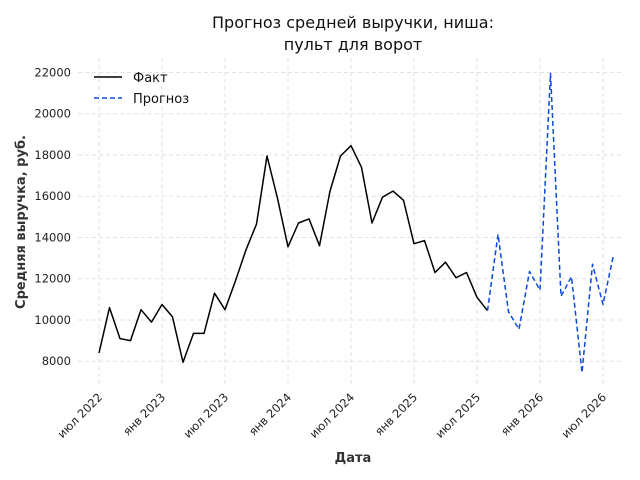  Describe the element at coordinates (52, 155) in the screenshot. I see `y-tick-label: 18000` at that location.